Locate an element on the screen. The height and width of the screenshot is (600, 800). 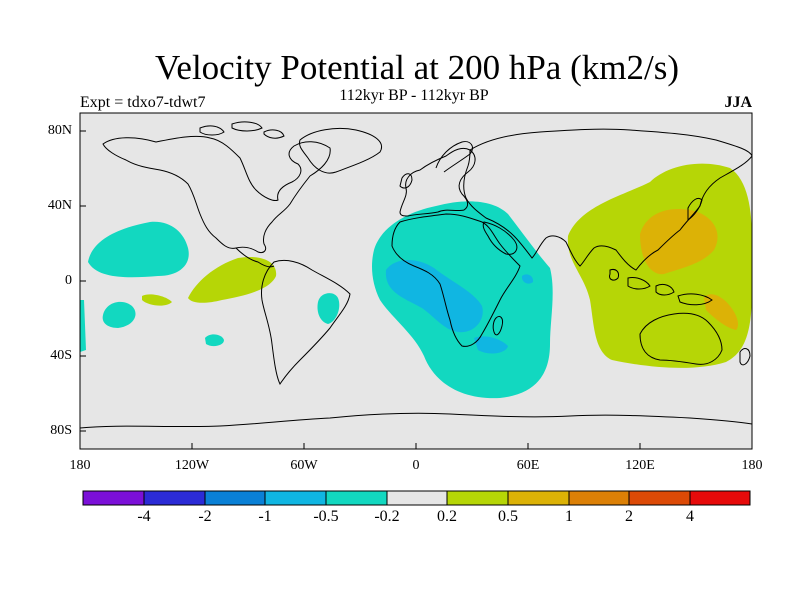
x-tick-120w: 120W is located at coordinates (192, 465).